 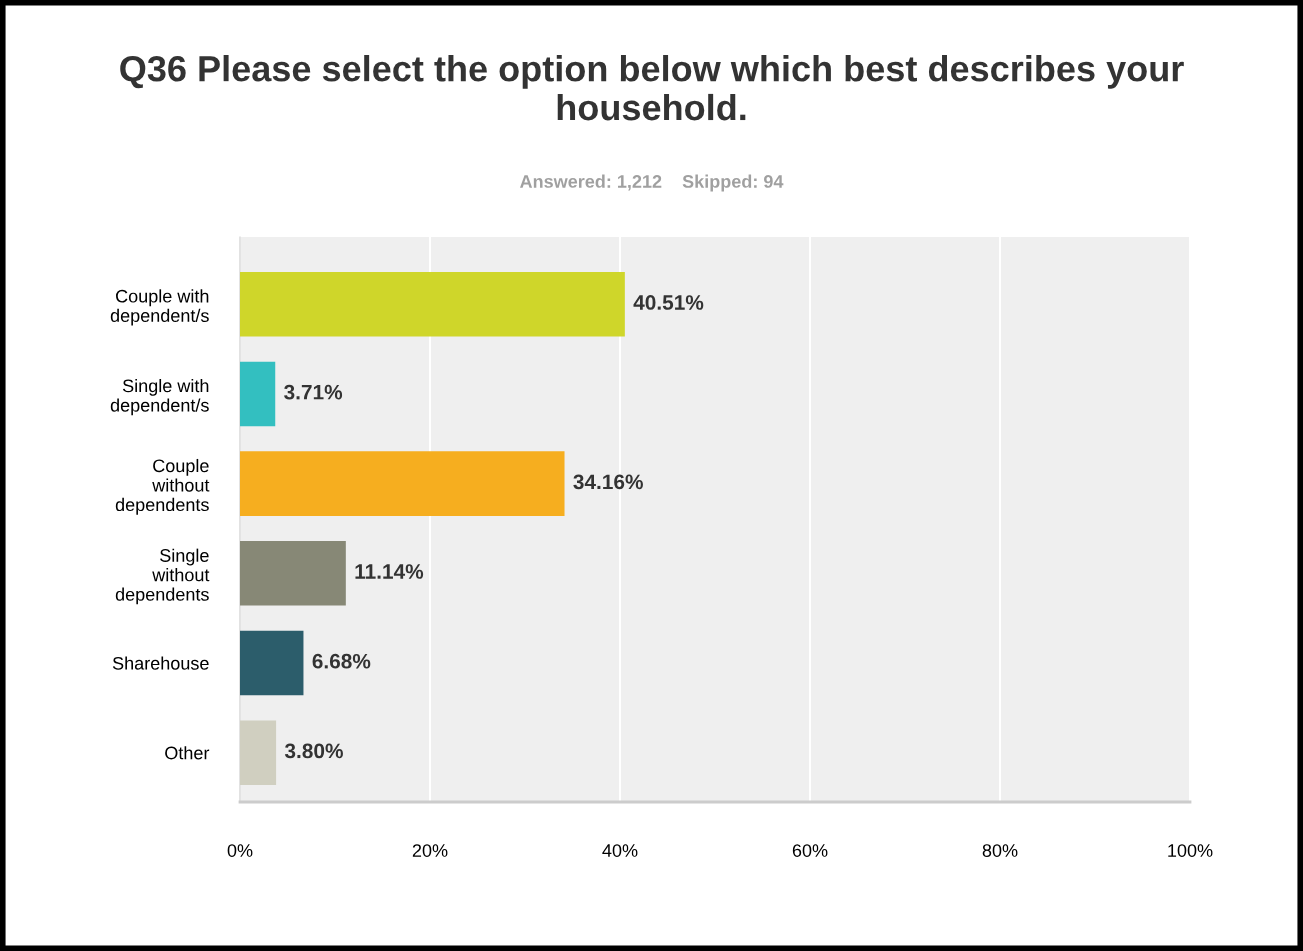 I want to click on x-tick-label: 40%, so click(x=620, y=850).